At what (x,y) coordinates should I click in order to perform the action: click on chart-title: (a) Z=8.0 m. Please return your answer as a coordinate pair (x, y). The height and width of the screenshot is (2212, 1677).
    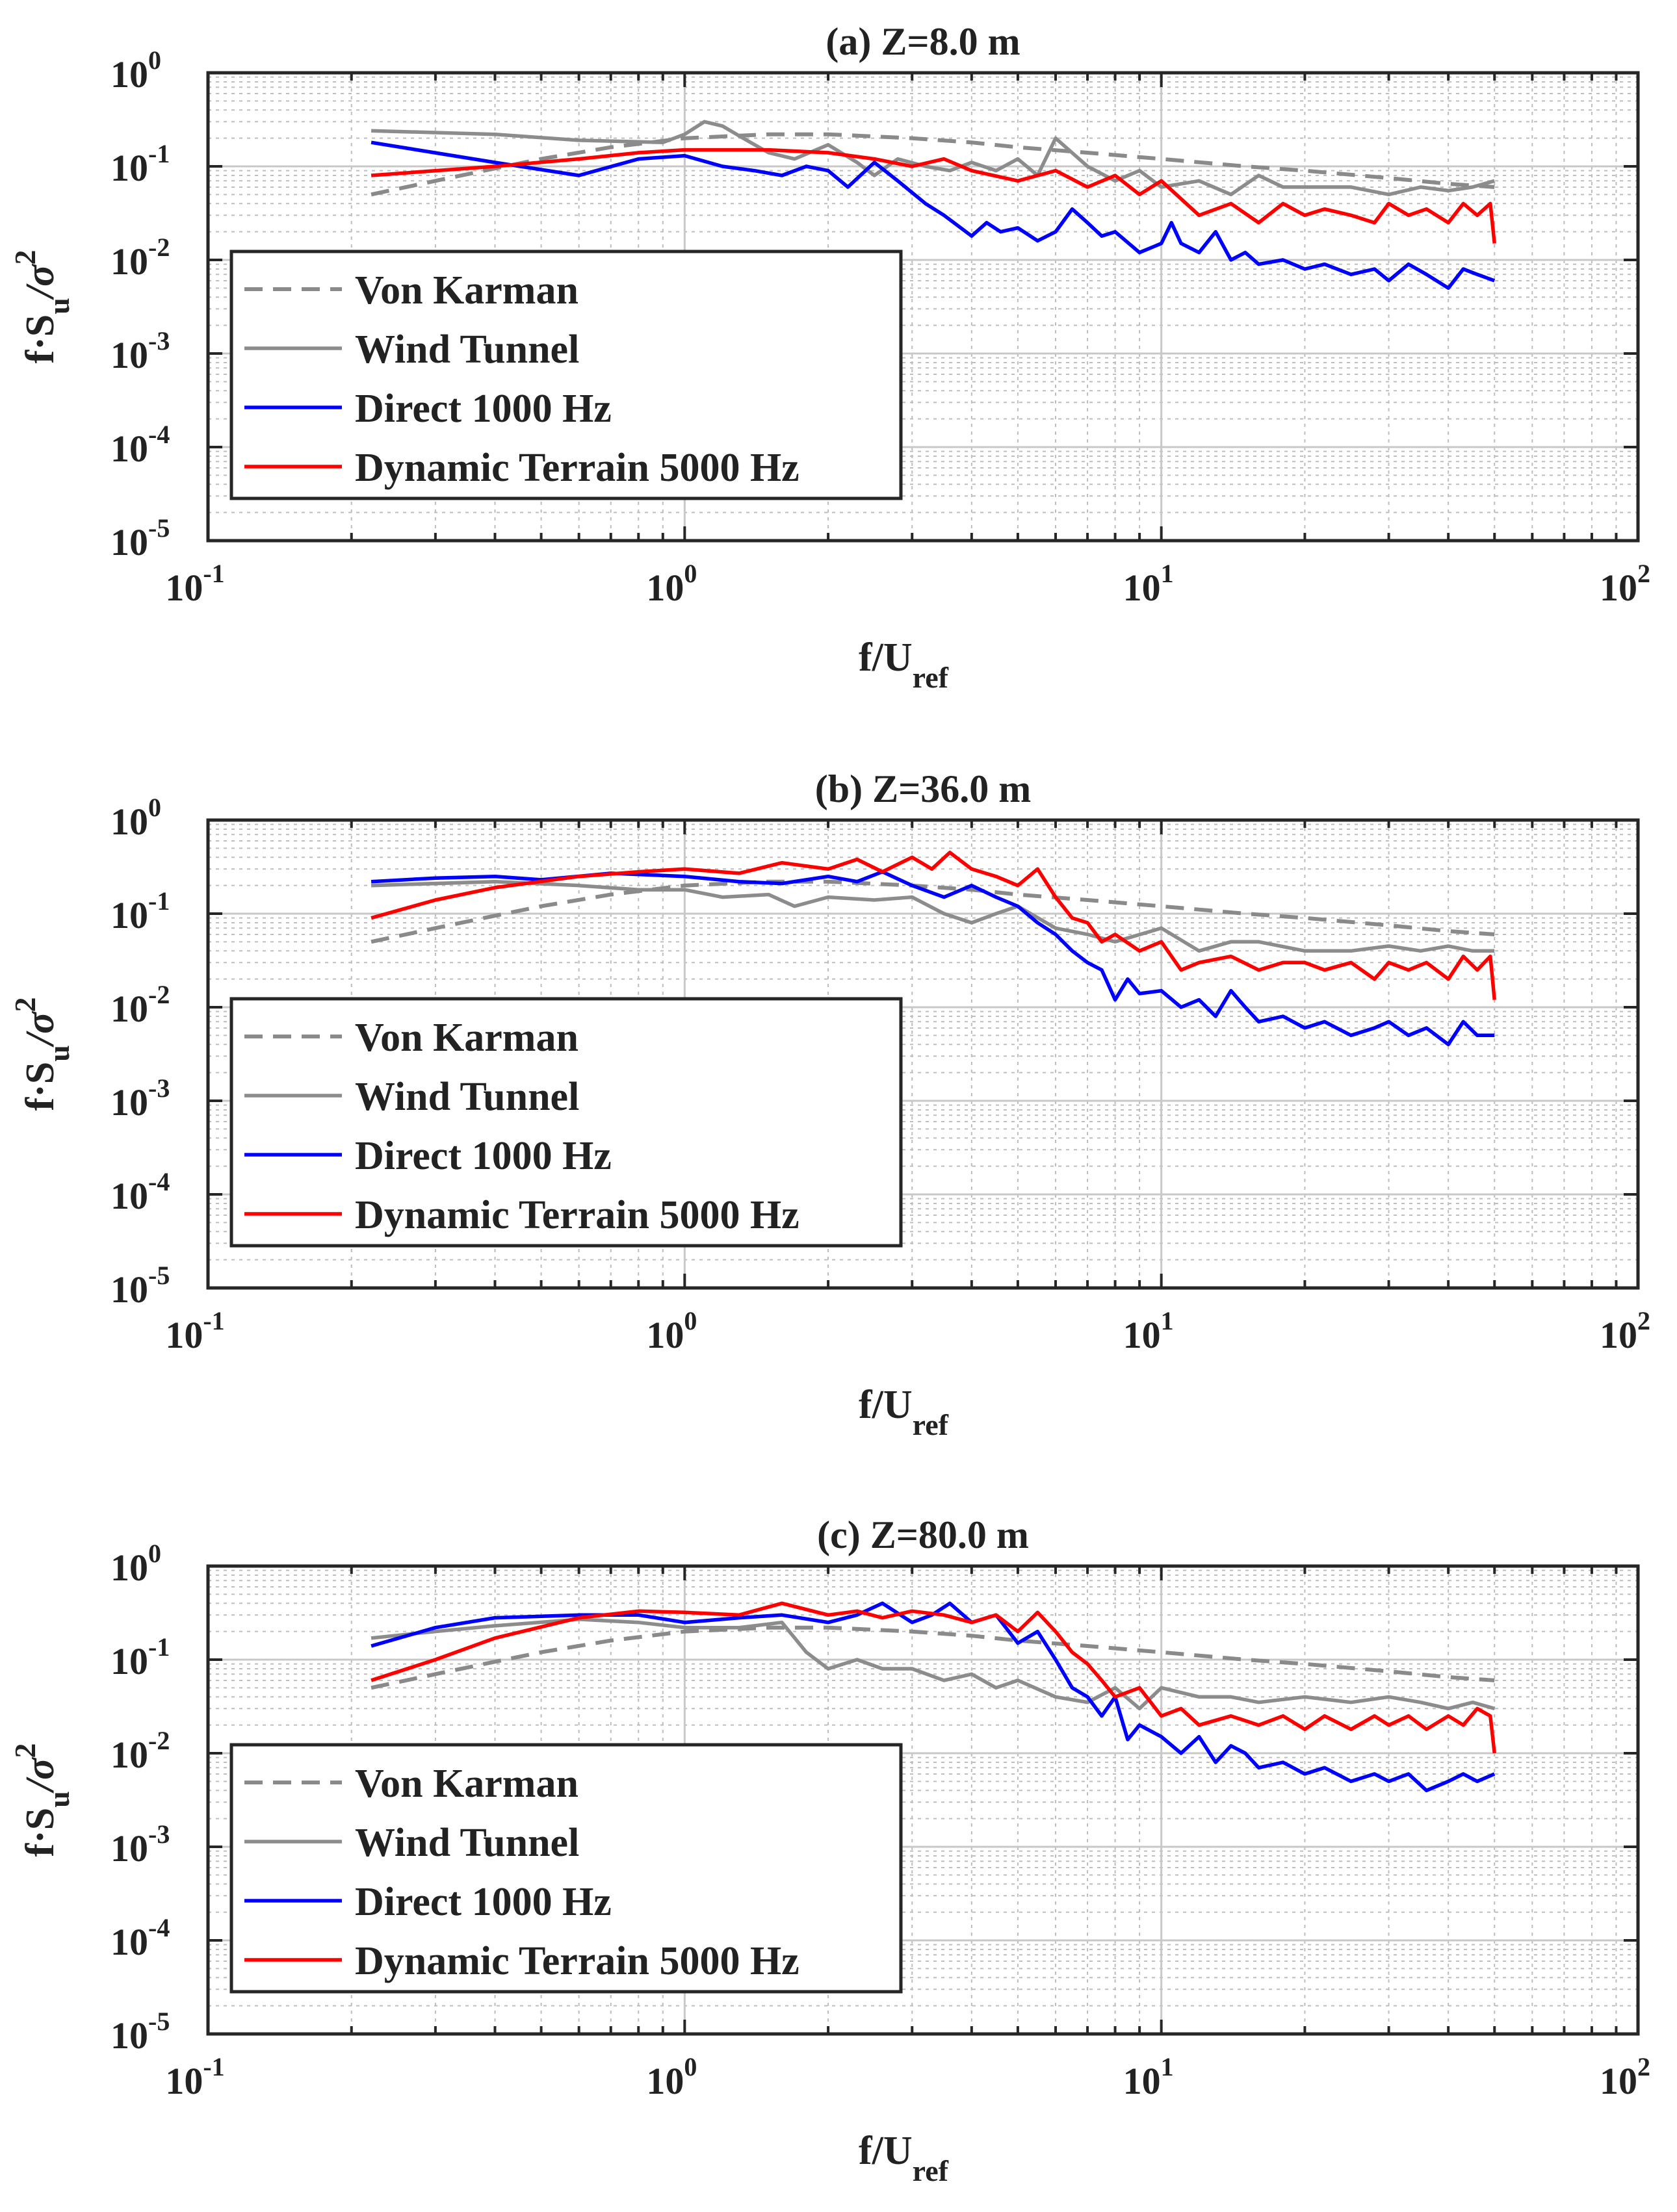
    Looking at the image, I should click on (923, 41).